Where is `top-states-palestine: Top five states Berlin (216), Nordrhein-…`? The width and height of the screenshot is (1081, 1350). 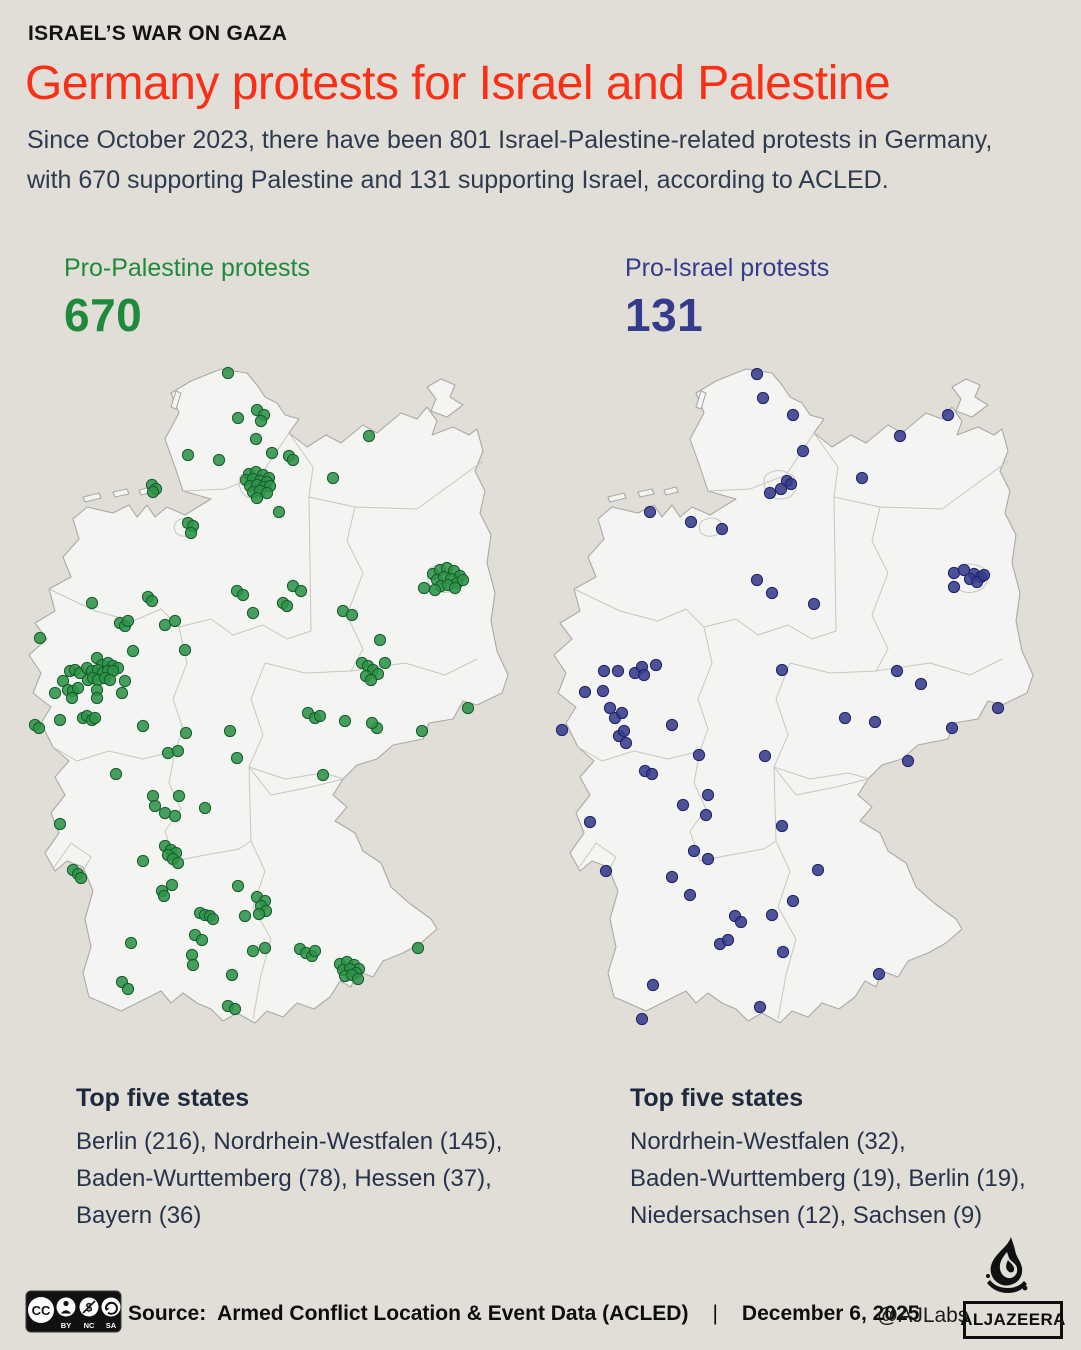
top-states-palestine: Top five states Berlin (216), Nordrhein-… is located at coordinates (316, 1159).